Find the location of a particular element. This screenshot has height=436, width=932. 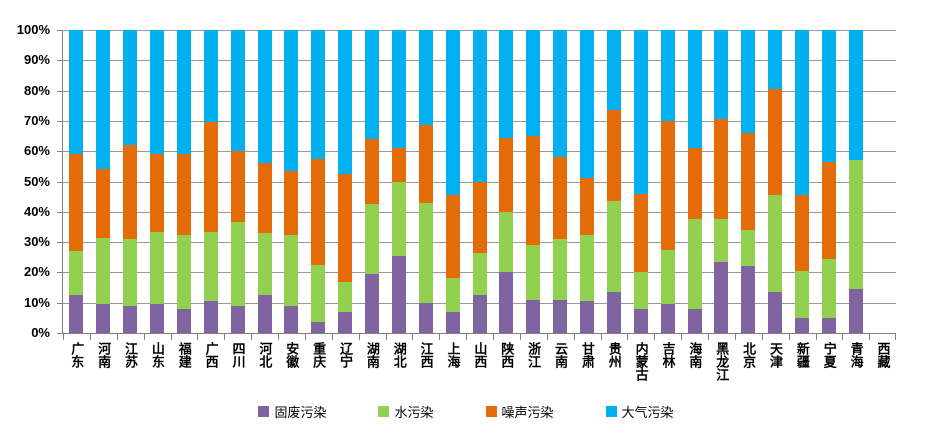

y-axis-label: 20% is located at coordinates (36, 272).